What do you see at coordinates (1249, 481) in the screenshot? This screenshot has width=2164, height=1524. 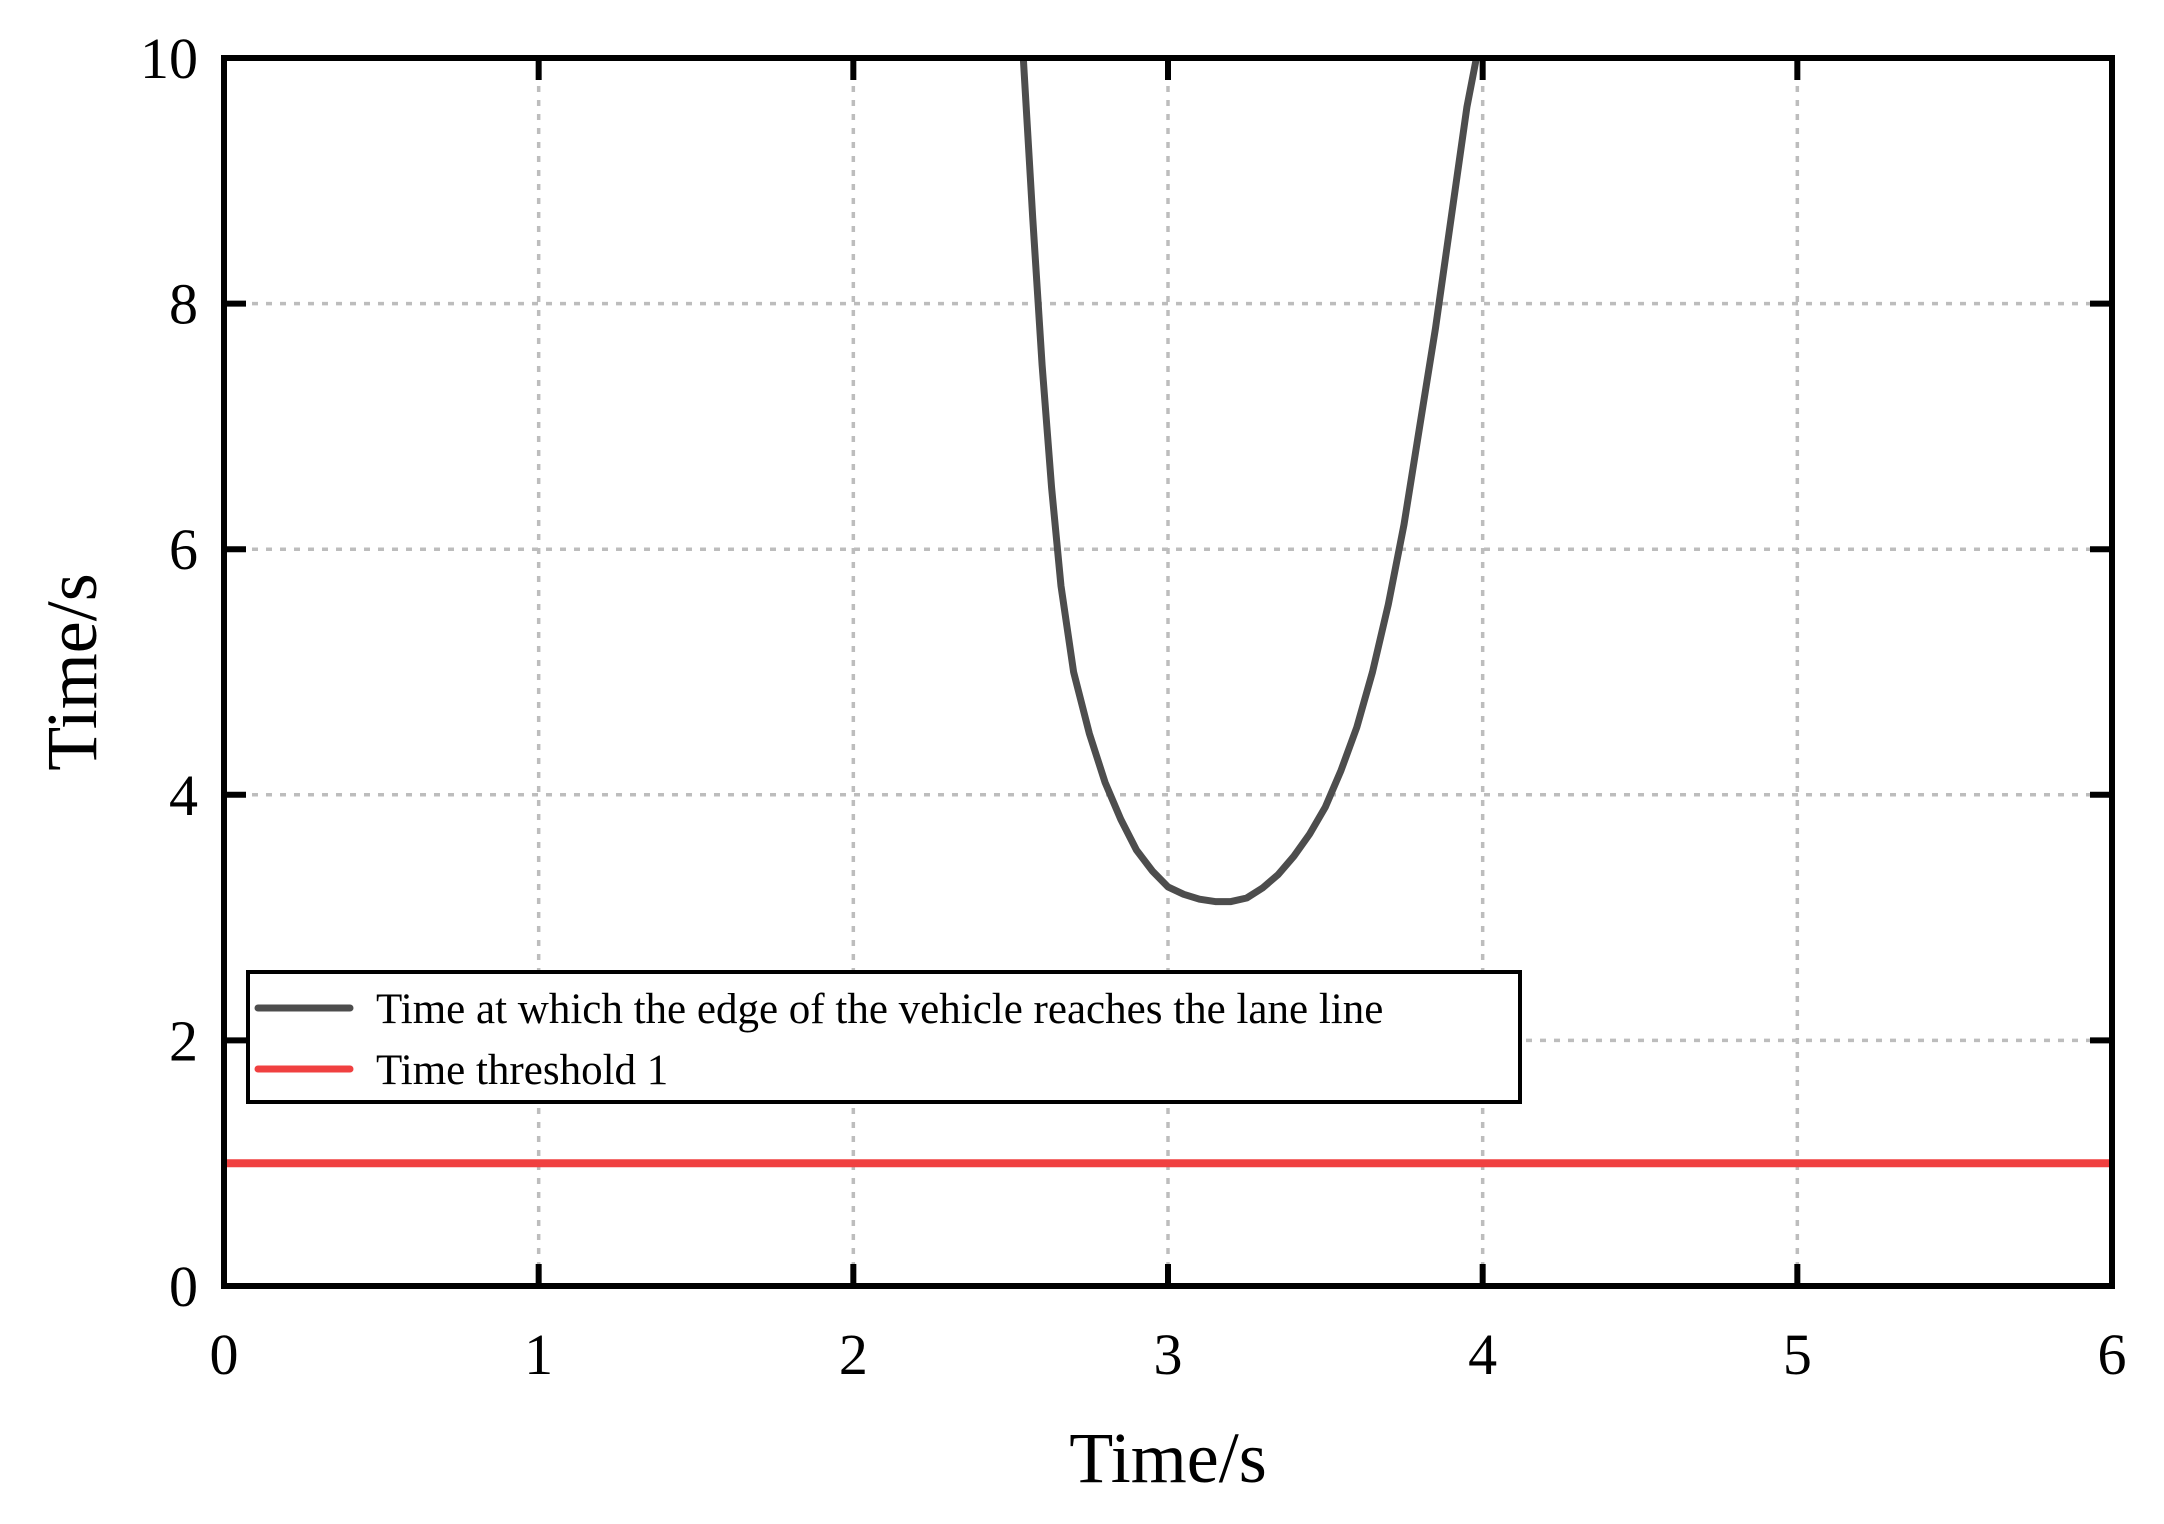 I see `series-line-edge-time` at bounding box center [1249, 481].